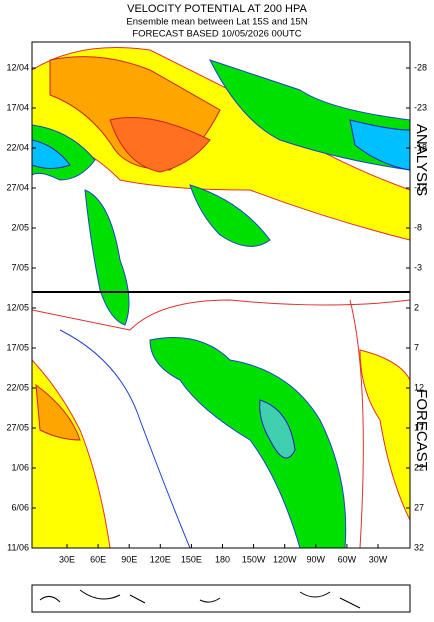 This screenshot has width=434, height=622. I want to click on analysis-label: ANALYSIS, so click(421, 160).